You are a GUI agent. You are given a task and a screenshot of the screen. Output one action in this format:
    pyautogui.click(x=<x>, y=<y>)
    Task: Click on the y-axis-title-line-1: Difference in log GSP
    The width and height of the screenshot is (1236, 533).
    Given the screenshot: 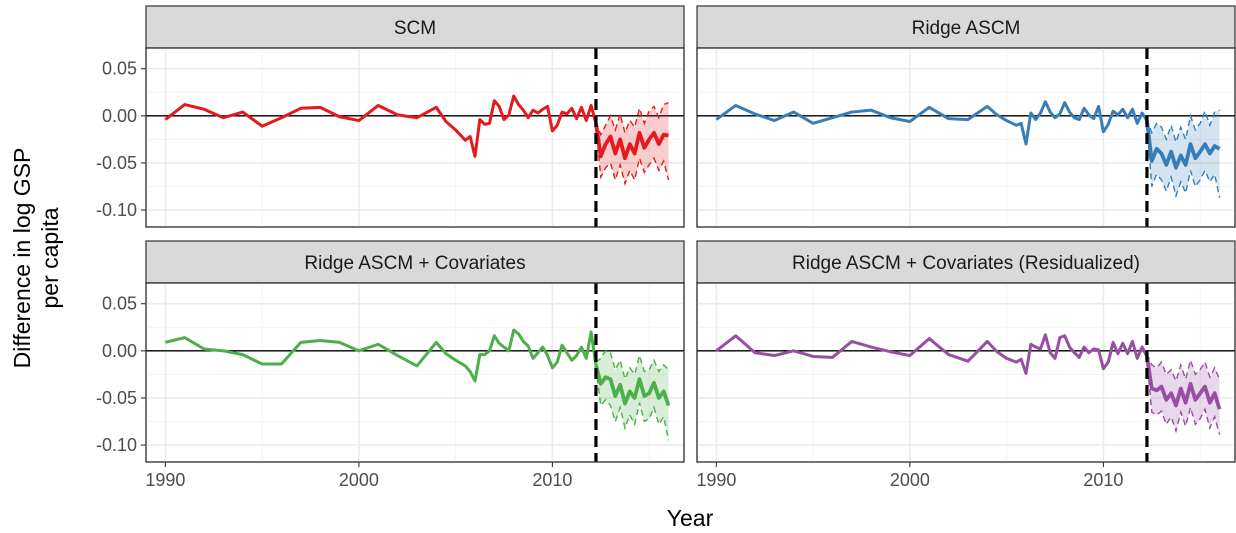 What is the action you would take?
    pyautogui.click(x=22, y=258)
    